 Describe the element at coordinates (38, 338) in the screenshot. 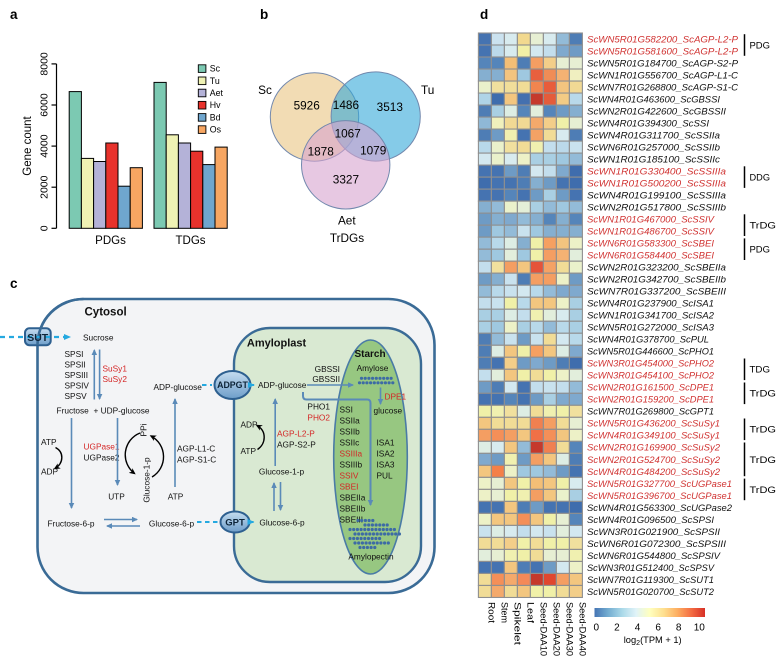

I see `svg-text: SUT` at that location.